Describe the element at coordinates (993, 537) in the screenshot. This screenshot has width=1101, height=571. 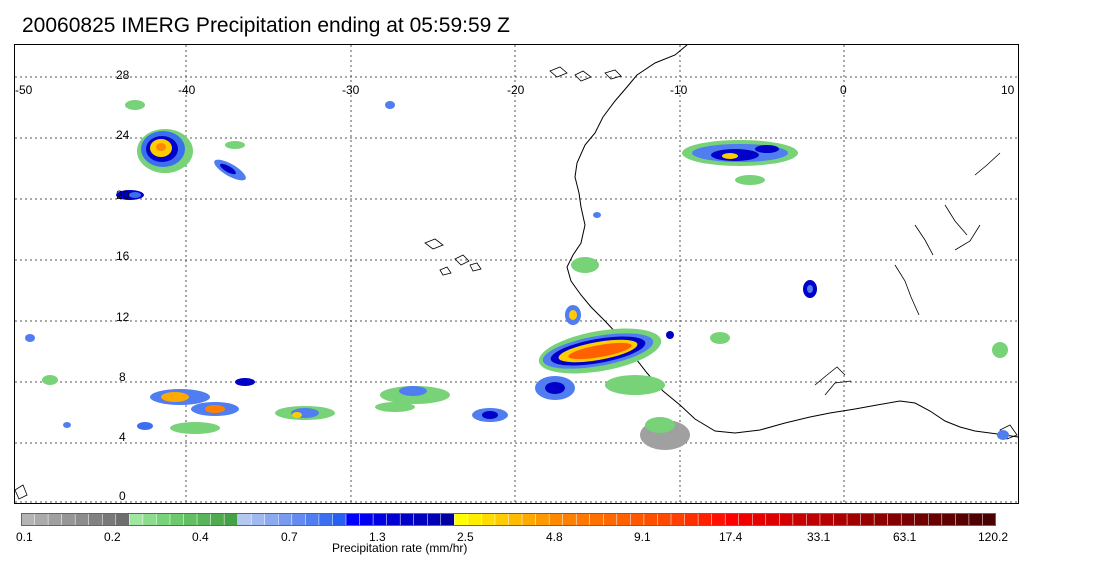
I see `colorbar-tick: 120.2` at that location.